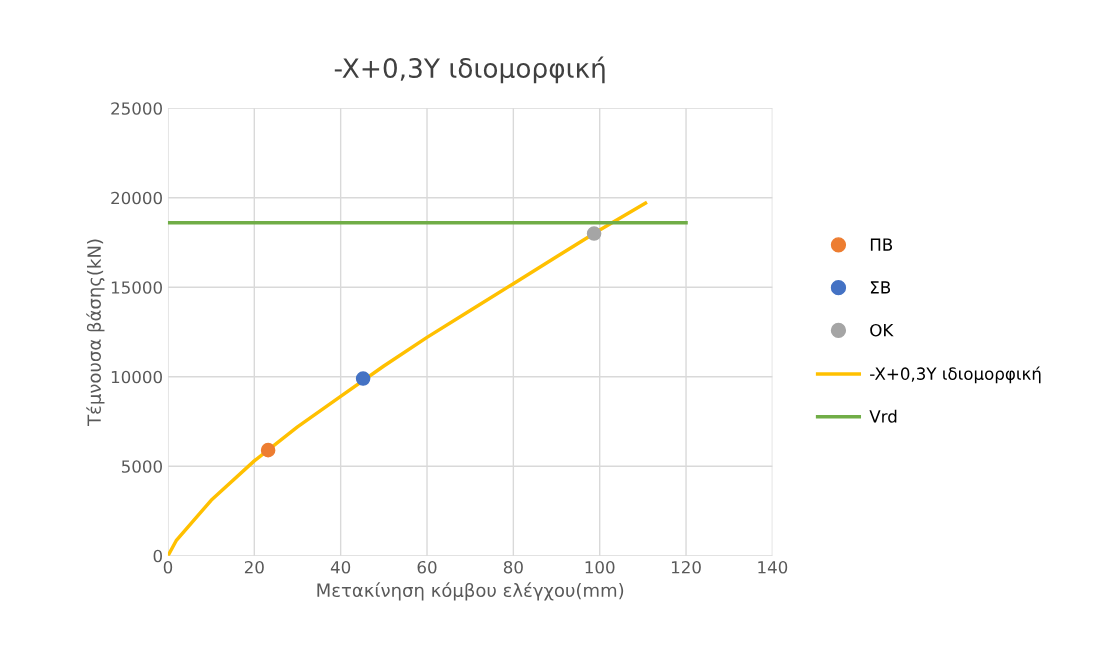 This screenshot has width=1105, height=668. Describe the element at coordinates (773, 567) in the screenshot. I see `x-tick-label: 140` at that location.